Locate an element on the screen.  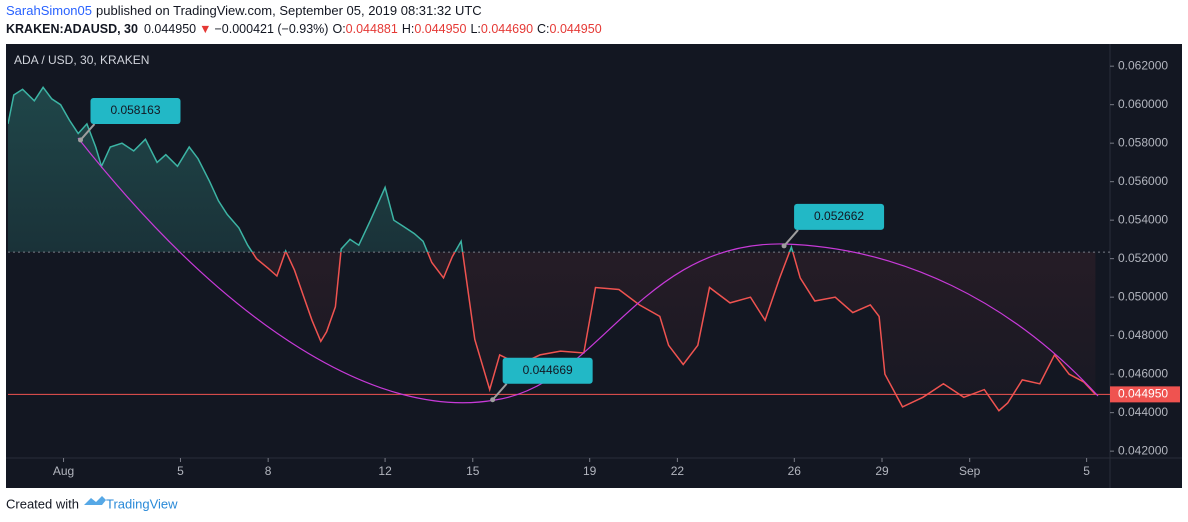
h: 0.044950 is located at coordinates (440, 29).